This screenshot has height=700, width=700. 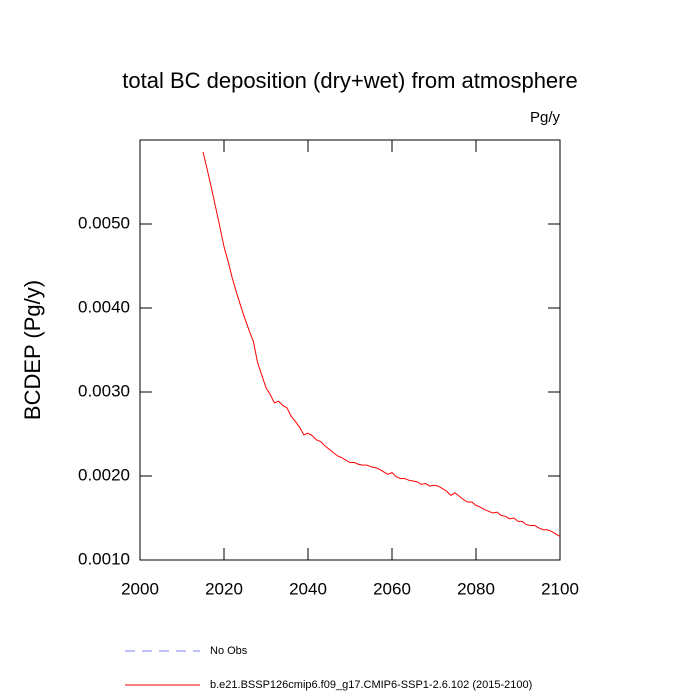 What do you see at coordinates (104, 390) in the screenshot?
I see `y-tick-label: 0.0030` at bounding box center [104, 390].